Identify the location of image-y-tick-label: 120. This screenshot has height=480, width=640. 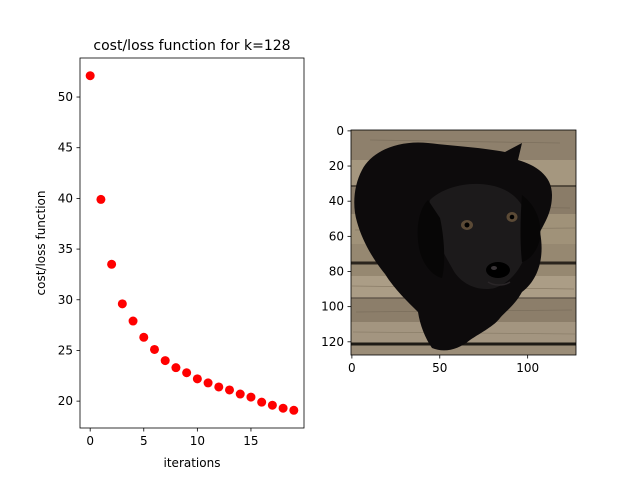
(332, 342).